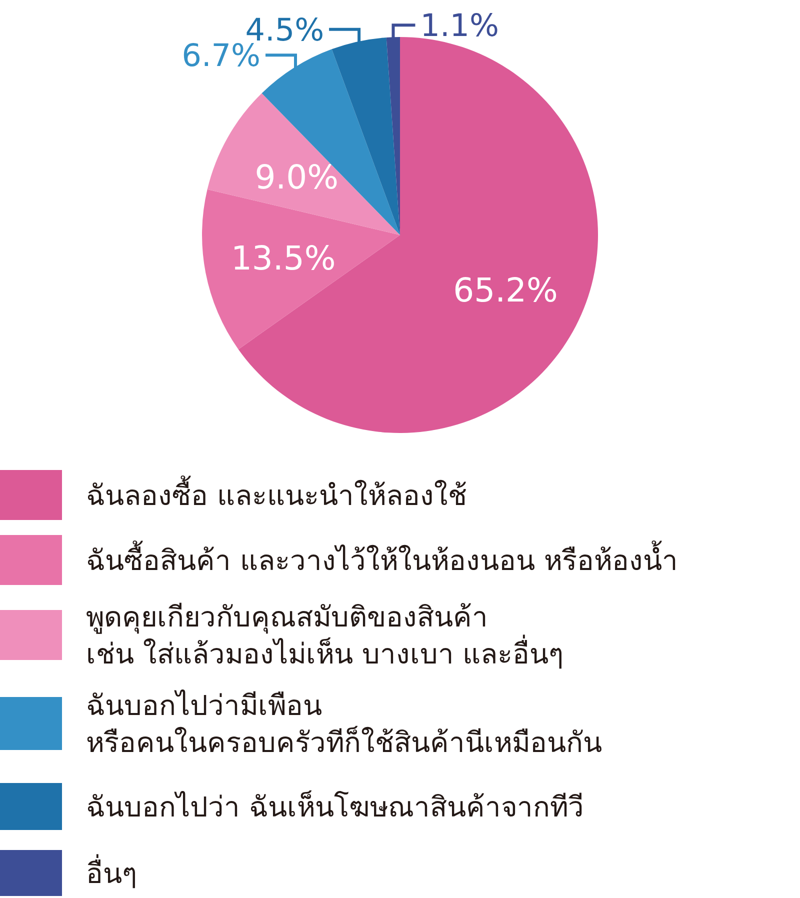 Image resolution: width=800 pixels, height=898 pixels. What do you see at coordinates (335, 807) in the screenshot?
I see `legend-label: ฉันบอกไปว่า ฉันเห็นโฆษณาสินค้าจากทีวี` at bounding box center [335, 807].